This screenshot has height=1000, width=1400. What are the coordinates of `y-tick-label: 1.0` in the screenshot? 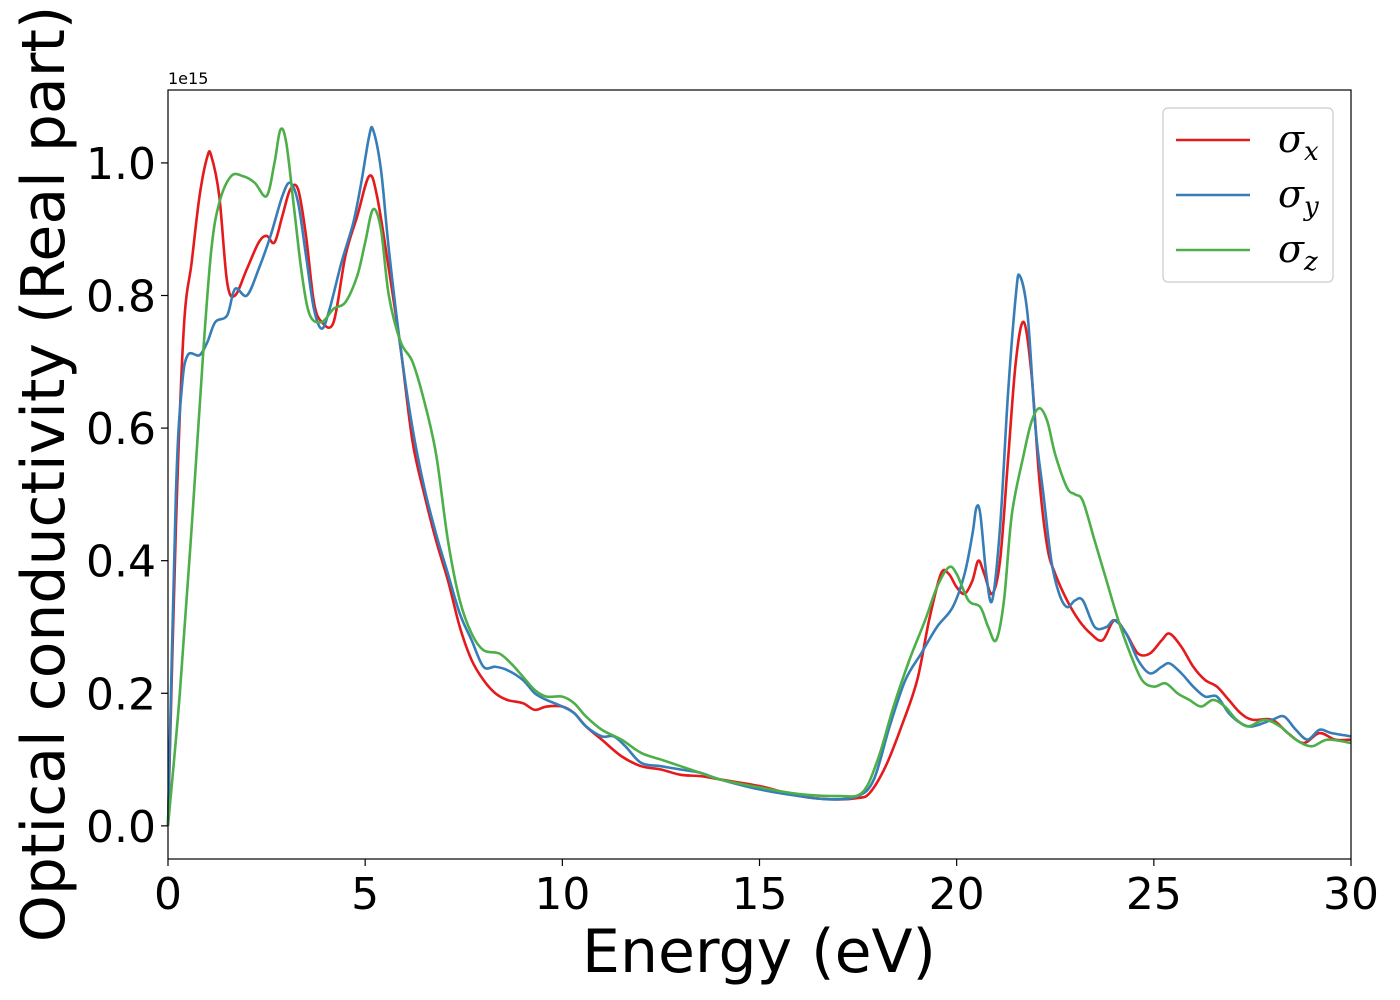 It's located at (121, 164).